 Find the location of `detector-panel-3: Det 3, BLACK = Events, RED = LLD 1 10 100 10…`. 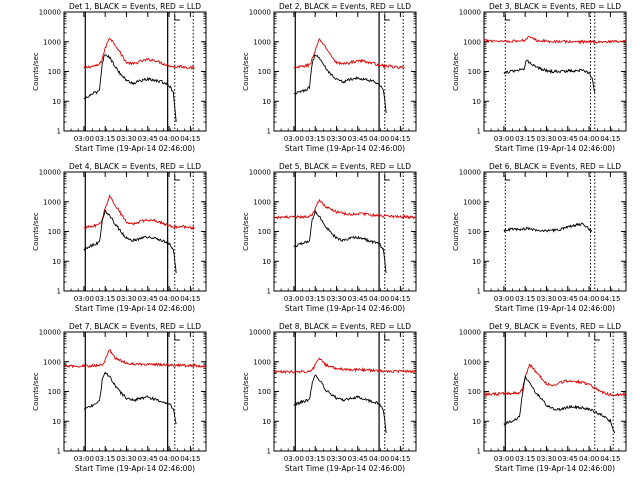

detector-panel-3: Det 3, BLACK = Events, RED = LLD 1 10 100 10… is located at coordinates (539, 77).